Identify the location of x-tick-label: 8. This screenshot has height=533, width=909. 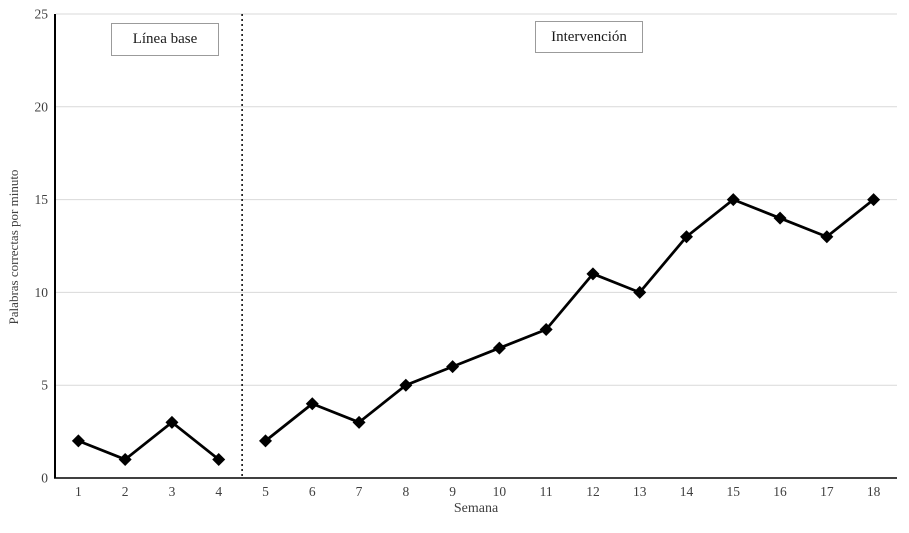
(405, 491).